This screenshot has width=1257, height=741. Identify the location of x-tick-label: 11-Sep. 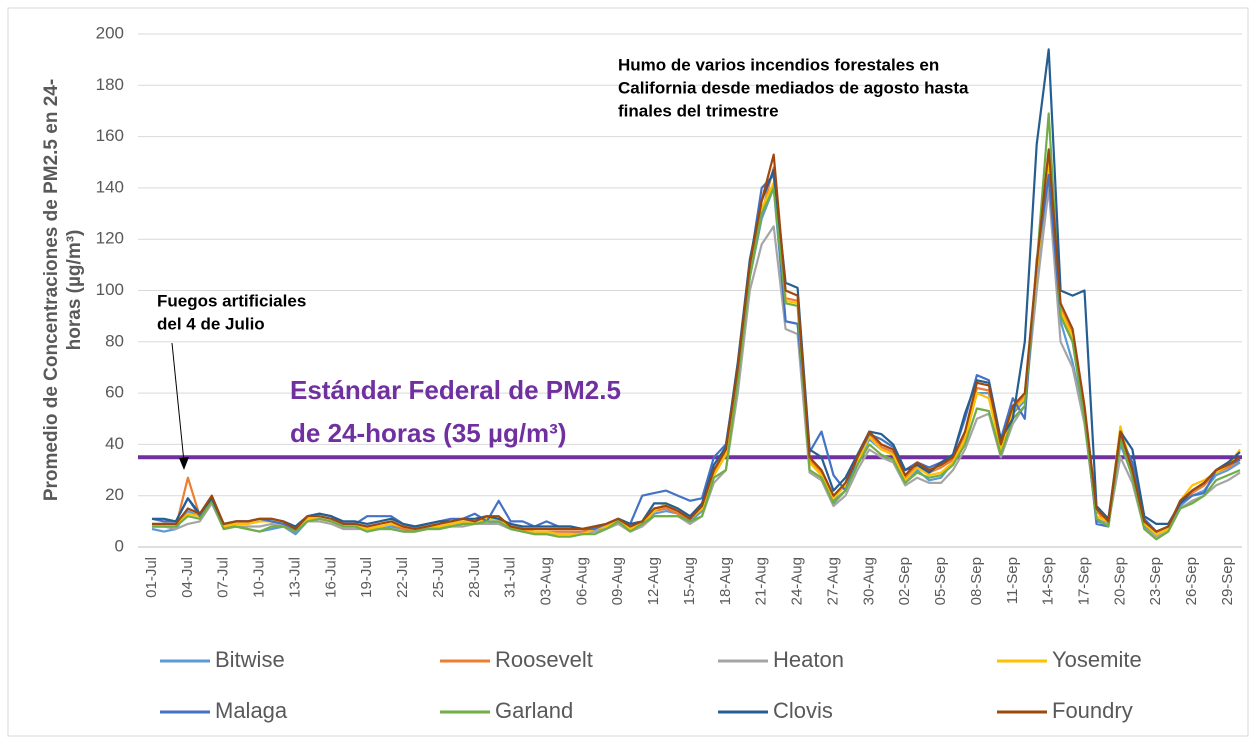
(1012, 580).